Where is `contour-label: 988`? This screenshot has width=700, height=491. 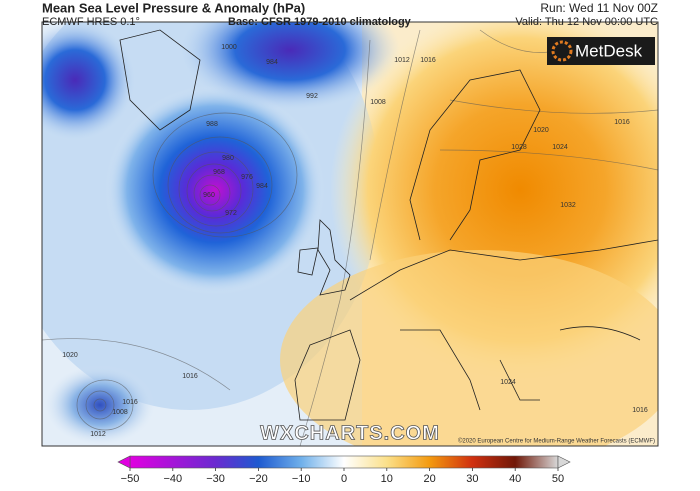 contour-label: 988 is located at coordinates (212, 124).